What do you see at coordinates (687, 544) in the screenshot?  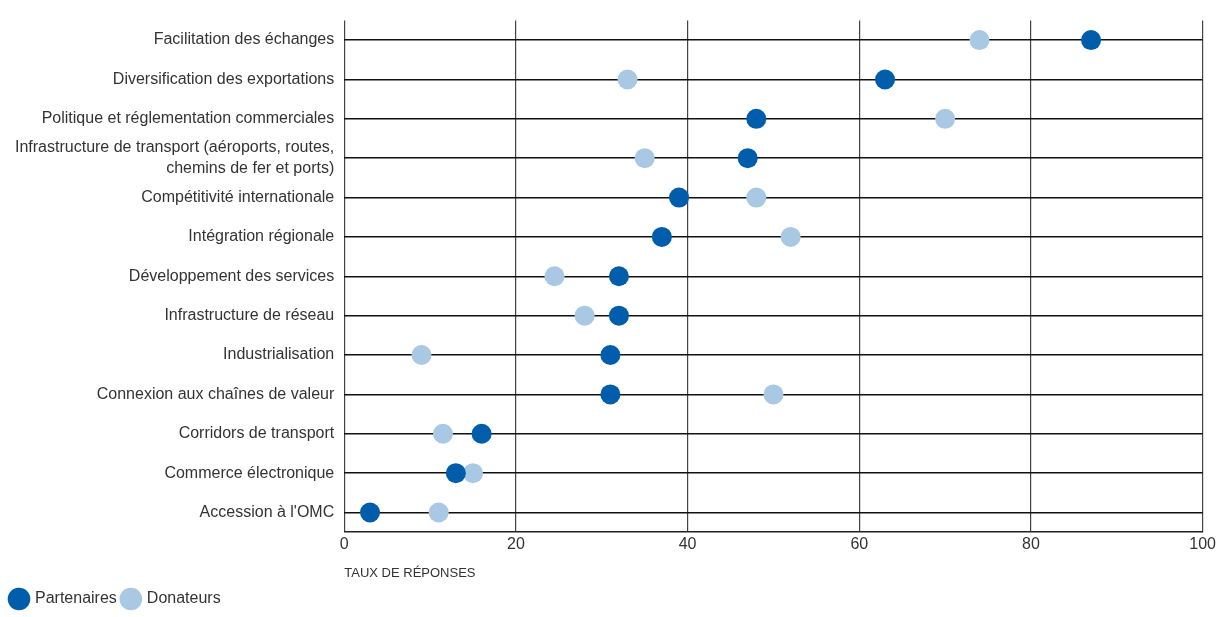 I see `x-tick-label: 40` at bounding box center [687, 544].